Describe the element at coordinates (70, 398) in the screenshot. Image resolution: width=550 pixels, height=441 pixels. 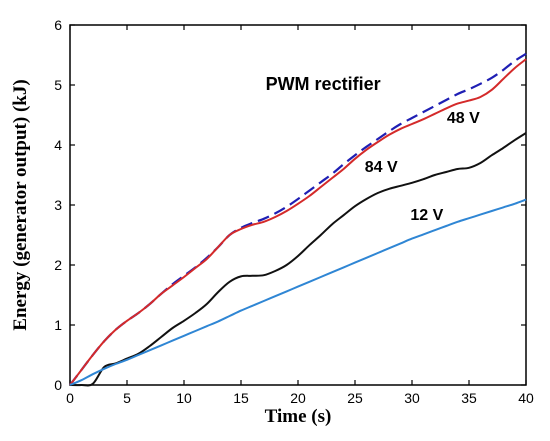
I see `x-tick-label: 0` at that location.